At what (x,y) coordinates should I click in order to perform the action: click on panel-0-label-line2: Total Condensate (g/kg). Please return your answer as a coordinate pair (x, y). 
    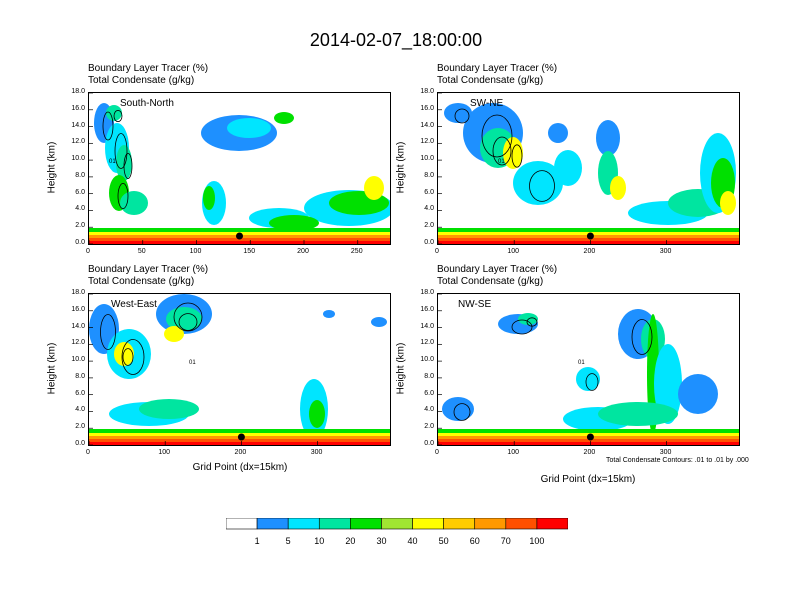
    Looking at the image, I should click on (141, 80).